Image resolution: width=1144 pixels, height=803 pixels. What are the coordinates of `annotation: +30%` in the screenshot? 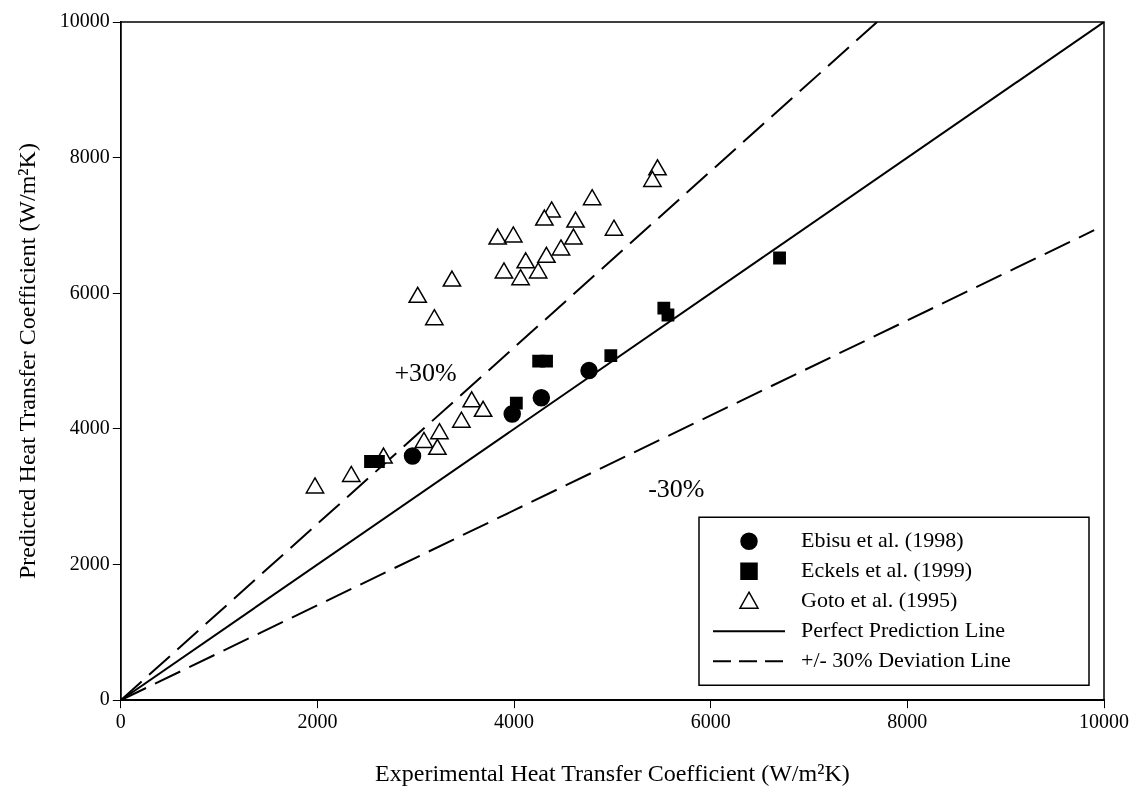 It's located at (425, 373).